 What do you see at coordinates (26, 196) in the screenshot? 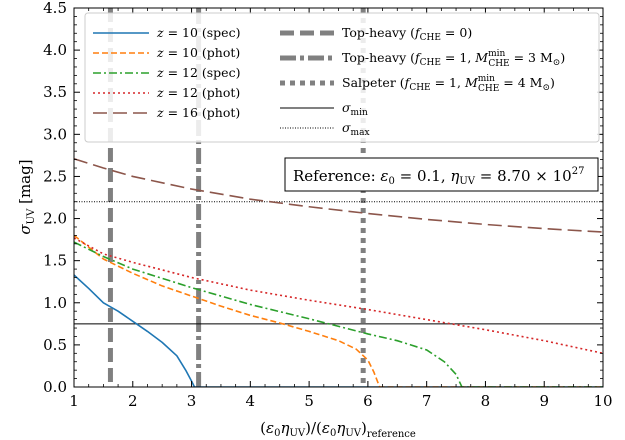
I see `y-axis-label: σUV [mag]` at bounding box center [26, 196].